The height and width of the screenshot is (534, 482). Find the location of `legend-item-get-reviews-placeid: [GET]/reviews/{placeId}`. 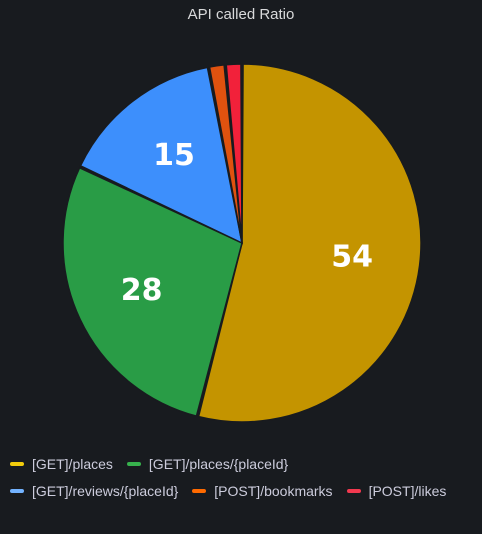

legend-item-get-reviews-placeid: [GET]/reviews/{placeId} is located at coordinates (94, 490).